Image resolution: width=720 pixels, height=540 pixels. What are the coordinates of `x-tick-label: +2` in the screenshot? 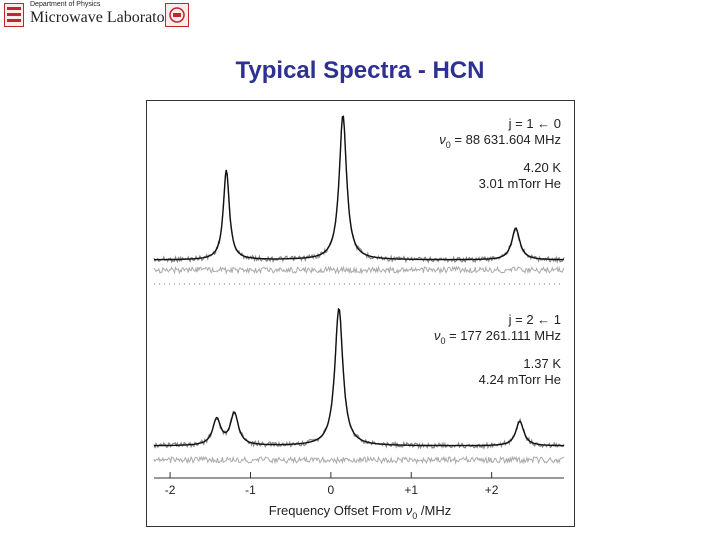 It's located at (492, 490).